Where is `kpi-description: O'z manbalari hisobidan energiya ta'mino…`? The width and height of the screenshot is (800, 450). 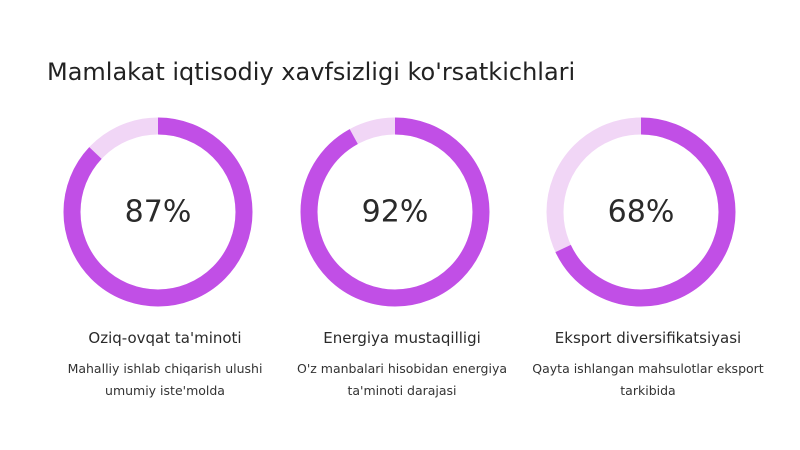 kpi-description: O'z manbalari hisobidan energiya ta'mino… is located at coordinates (402, 379).